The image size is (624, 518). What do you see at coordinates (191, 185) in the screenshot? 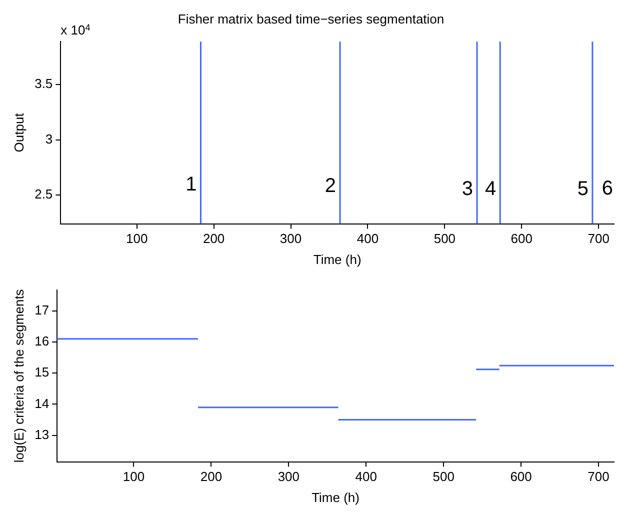
I see `annotation: 1` at bounding box center [191, 185].